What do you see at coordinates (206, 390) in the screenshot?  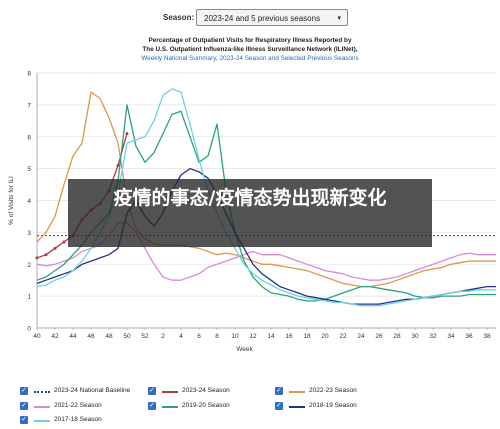 I see `legend-label: 2023-24 Season` at bounding box center [206, 390].